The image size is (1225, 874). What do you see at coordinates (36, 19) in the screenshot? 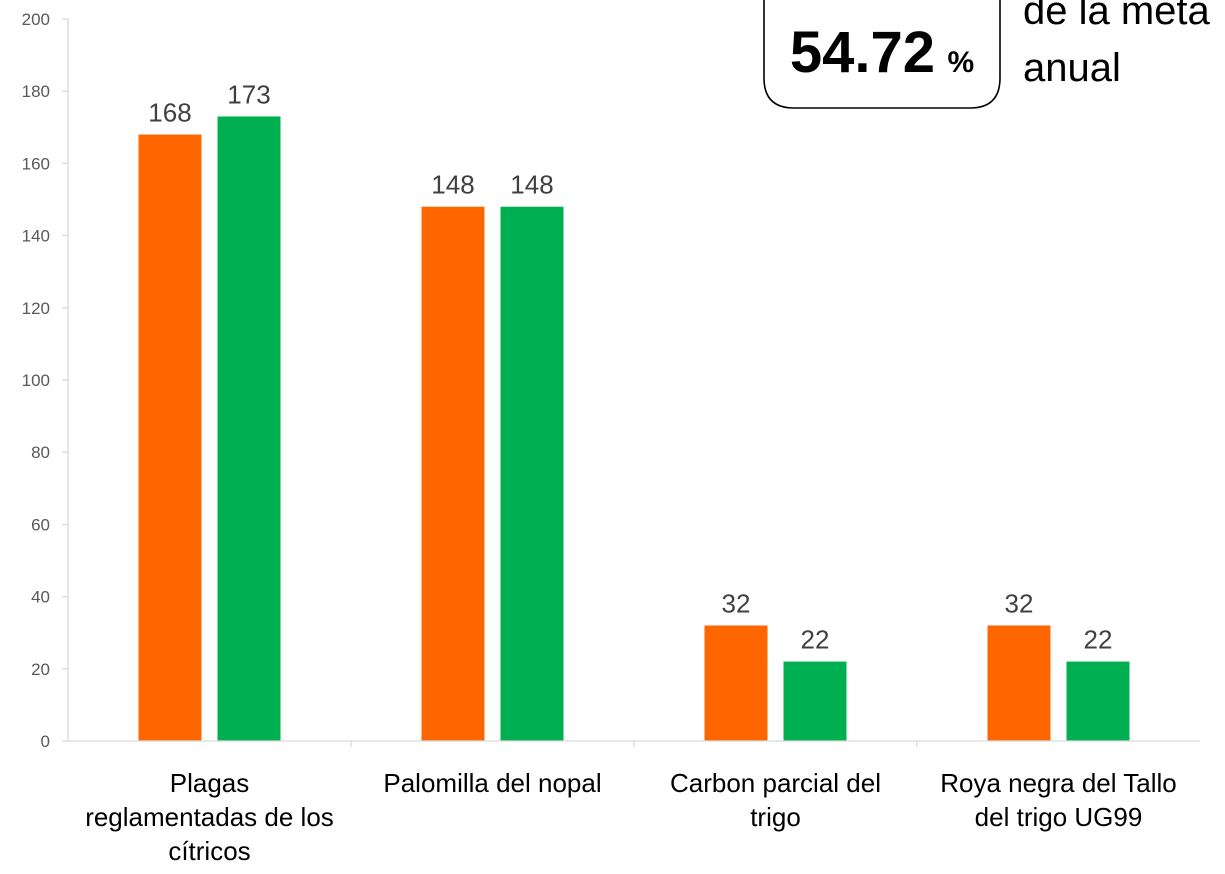
I see `y-tick-label: 200` at bounding box center [36, 19].